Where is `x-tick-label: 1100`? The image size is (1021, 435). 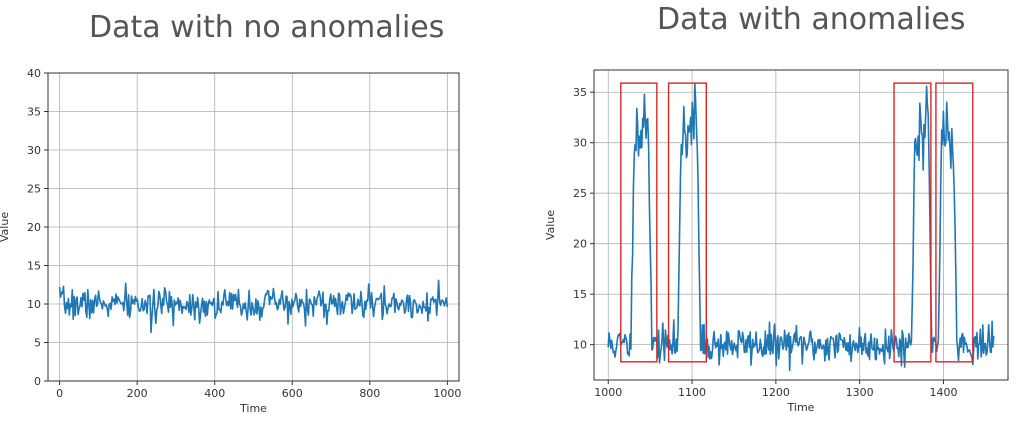
x-tick-label: 1100 is located at coordinates (692, 392).